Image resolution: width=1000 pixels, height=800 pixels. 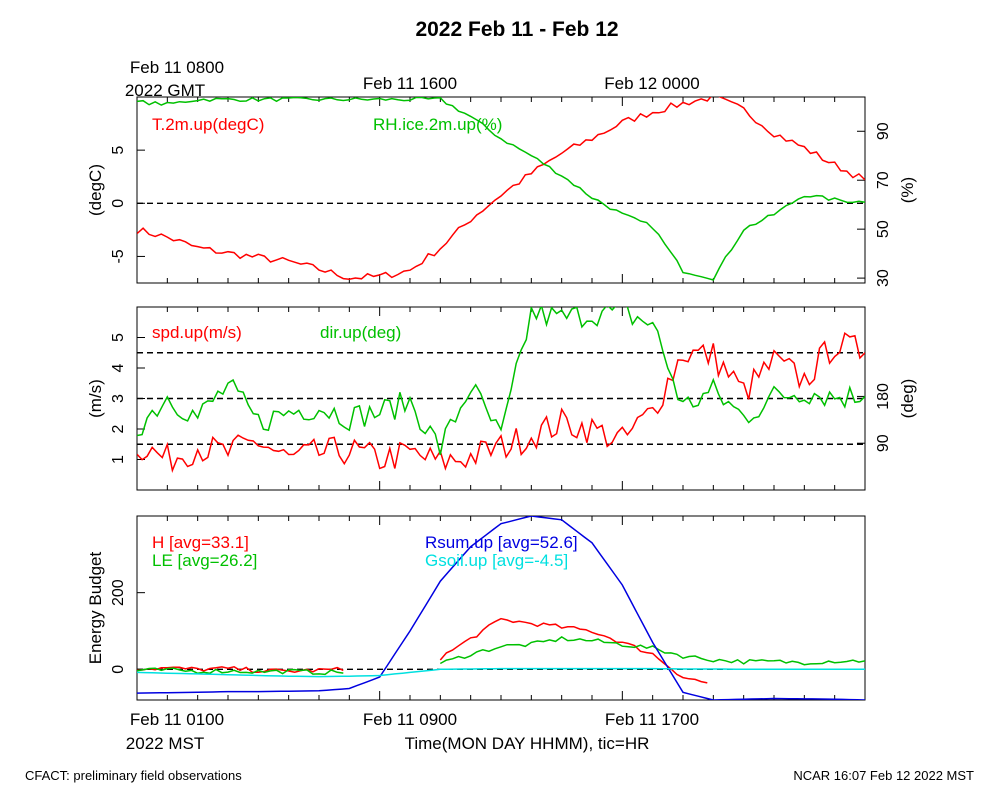 I want to click on top-time-label-2: Feb 12 0000, so click(x=651, y=83).